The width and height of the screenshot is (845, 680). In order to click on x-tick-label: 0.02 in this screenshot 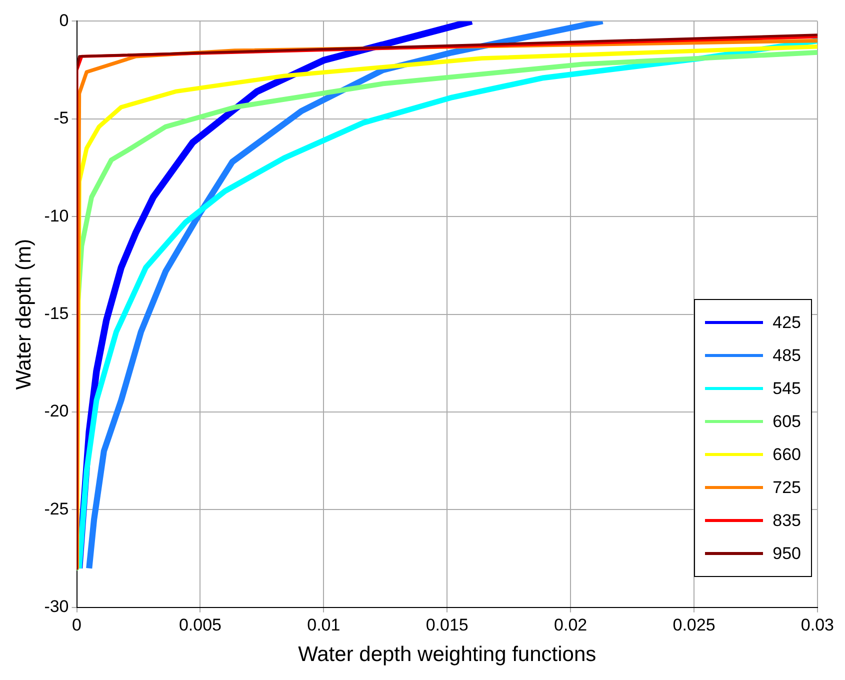, I will do `click(571, 624)`.